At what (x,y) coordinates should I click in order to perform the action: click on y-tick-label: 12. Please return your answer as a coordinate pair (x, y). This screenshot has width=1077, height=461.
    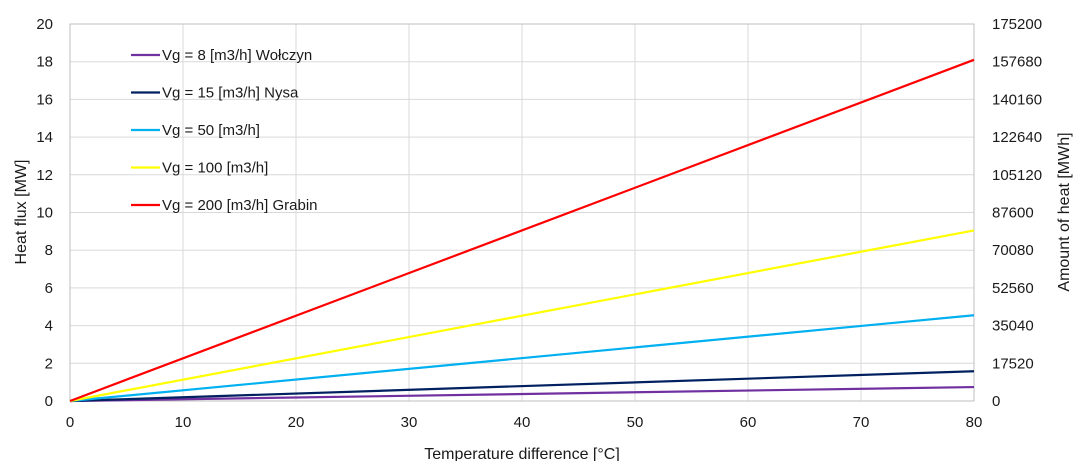
    Looking at the image, I should click on (44, 175).